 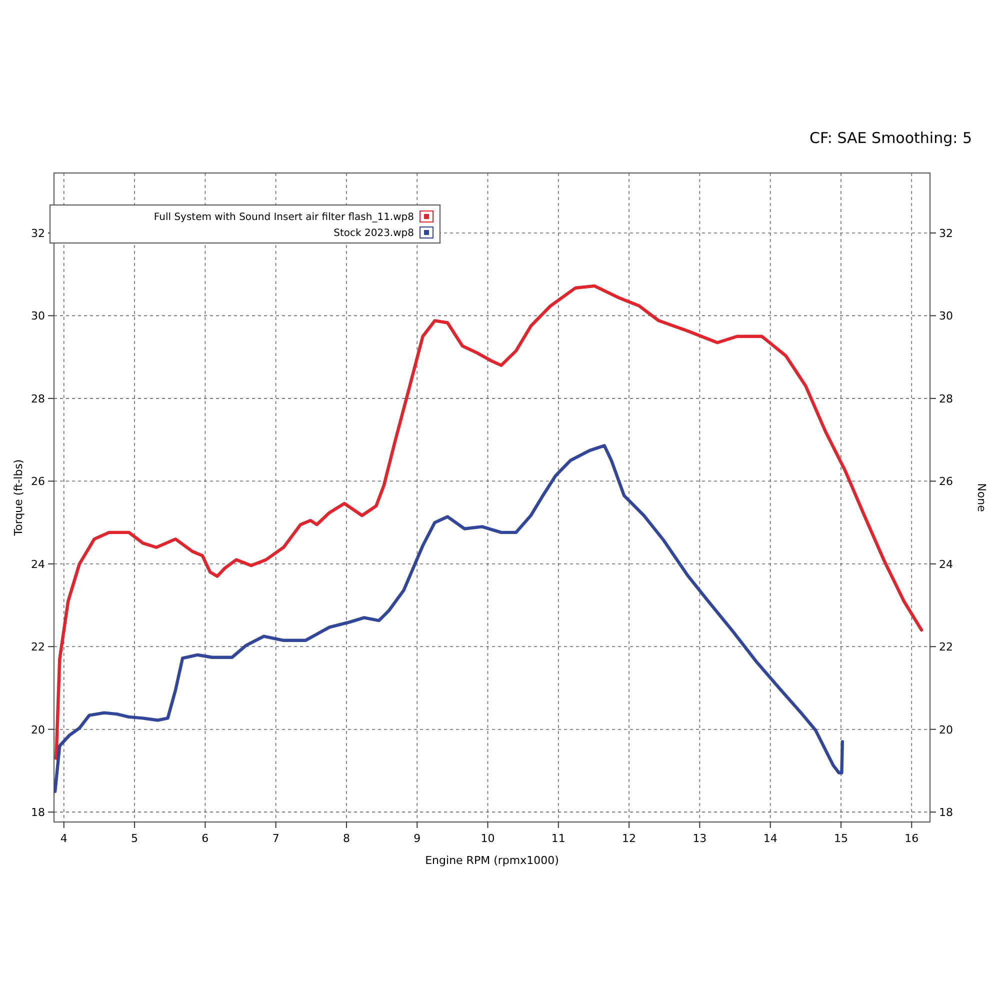 What do you see at coordinates (770, 838) in the screenshot?
I see `x-tick-label: 14` at bounding box center [770, 838].